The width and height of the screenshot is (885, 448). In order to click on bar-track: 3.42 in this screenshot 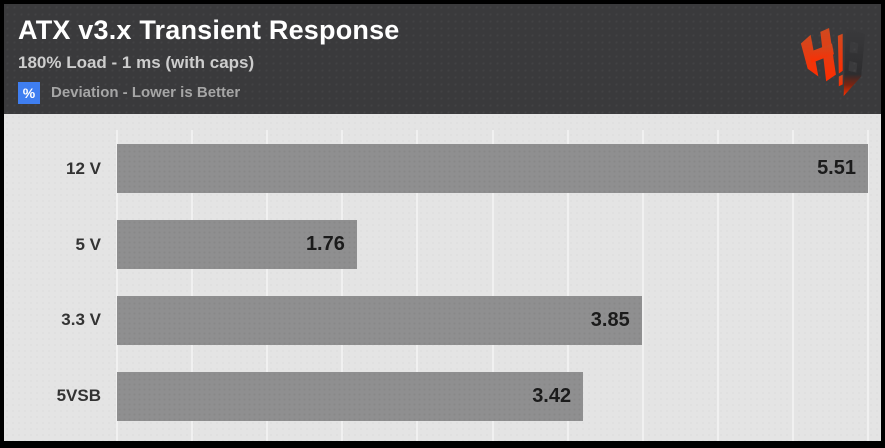, I will do `click(492, 396)`.